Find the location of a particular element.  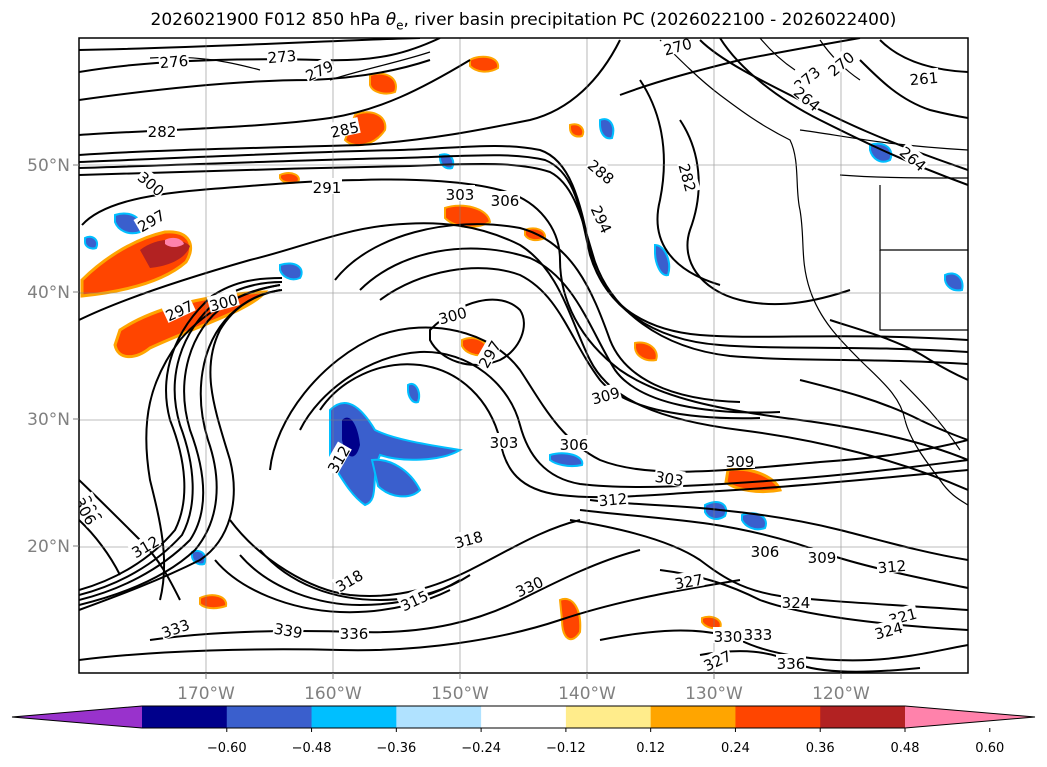

colorbar-extend-high is located at coordinates (970, 717).